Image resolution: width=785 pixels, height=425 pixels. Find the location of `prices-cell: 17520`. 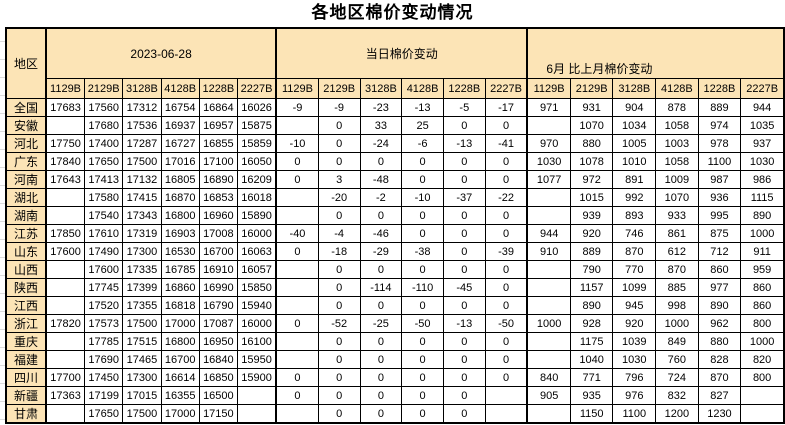

prices-cell: 17520 is located at coordinates (104, 305).